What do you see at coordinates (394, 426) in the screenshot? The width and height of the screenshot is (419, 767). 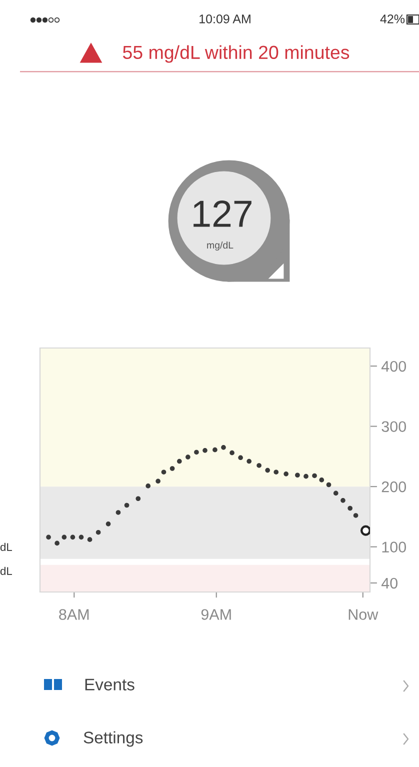 I see `y-tick-label: 300` at bounding box center [394, 426].